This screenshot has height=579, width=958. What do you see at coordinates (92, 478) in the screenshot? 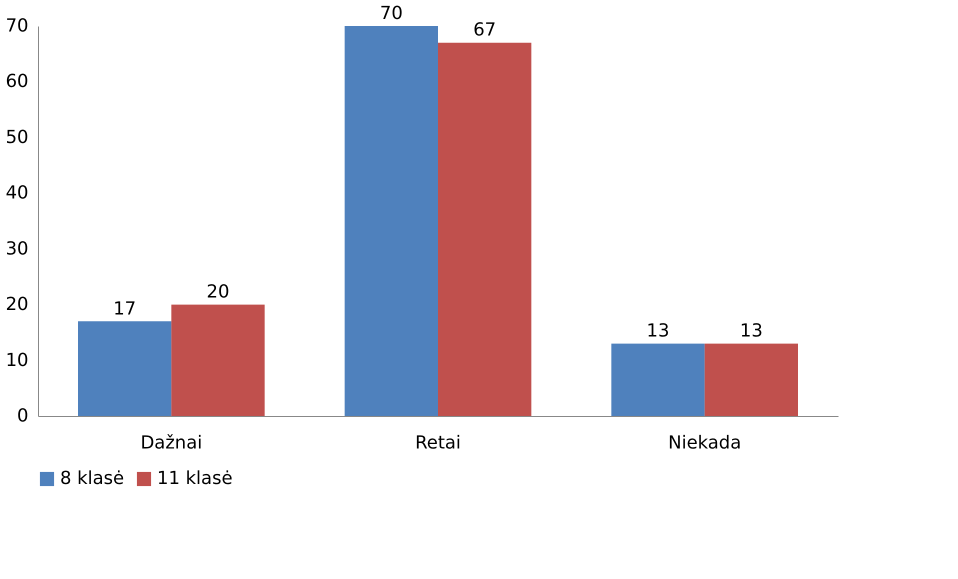
I see `legend-label: 8 klasė` at bounding box center [92, 478].